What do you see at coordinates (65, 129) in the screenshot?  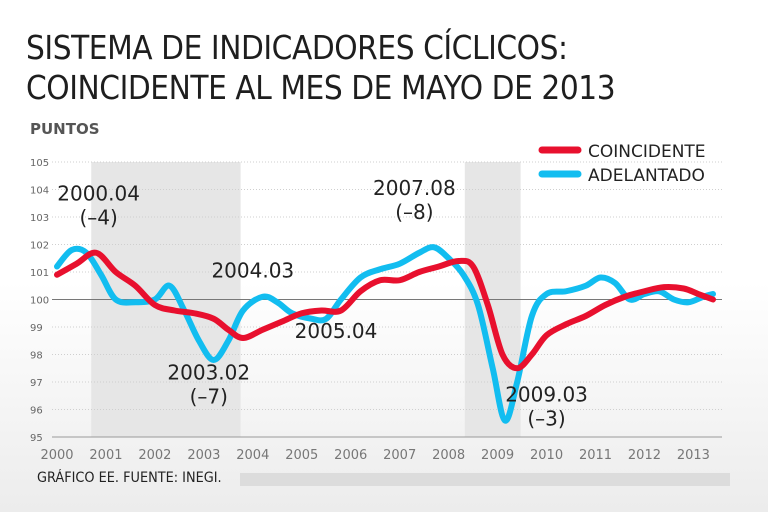 I see `y-axis-label: PUNTOS` at bounding box center [65, 129].